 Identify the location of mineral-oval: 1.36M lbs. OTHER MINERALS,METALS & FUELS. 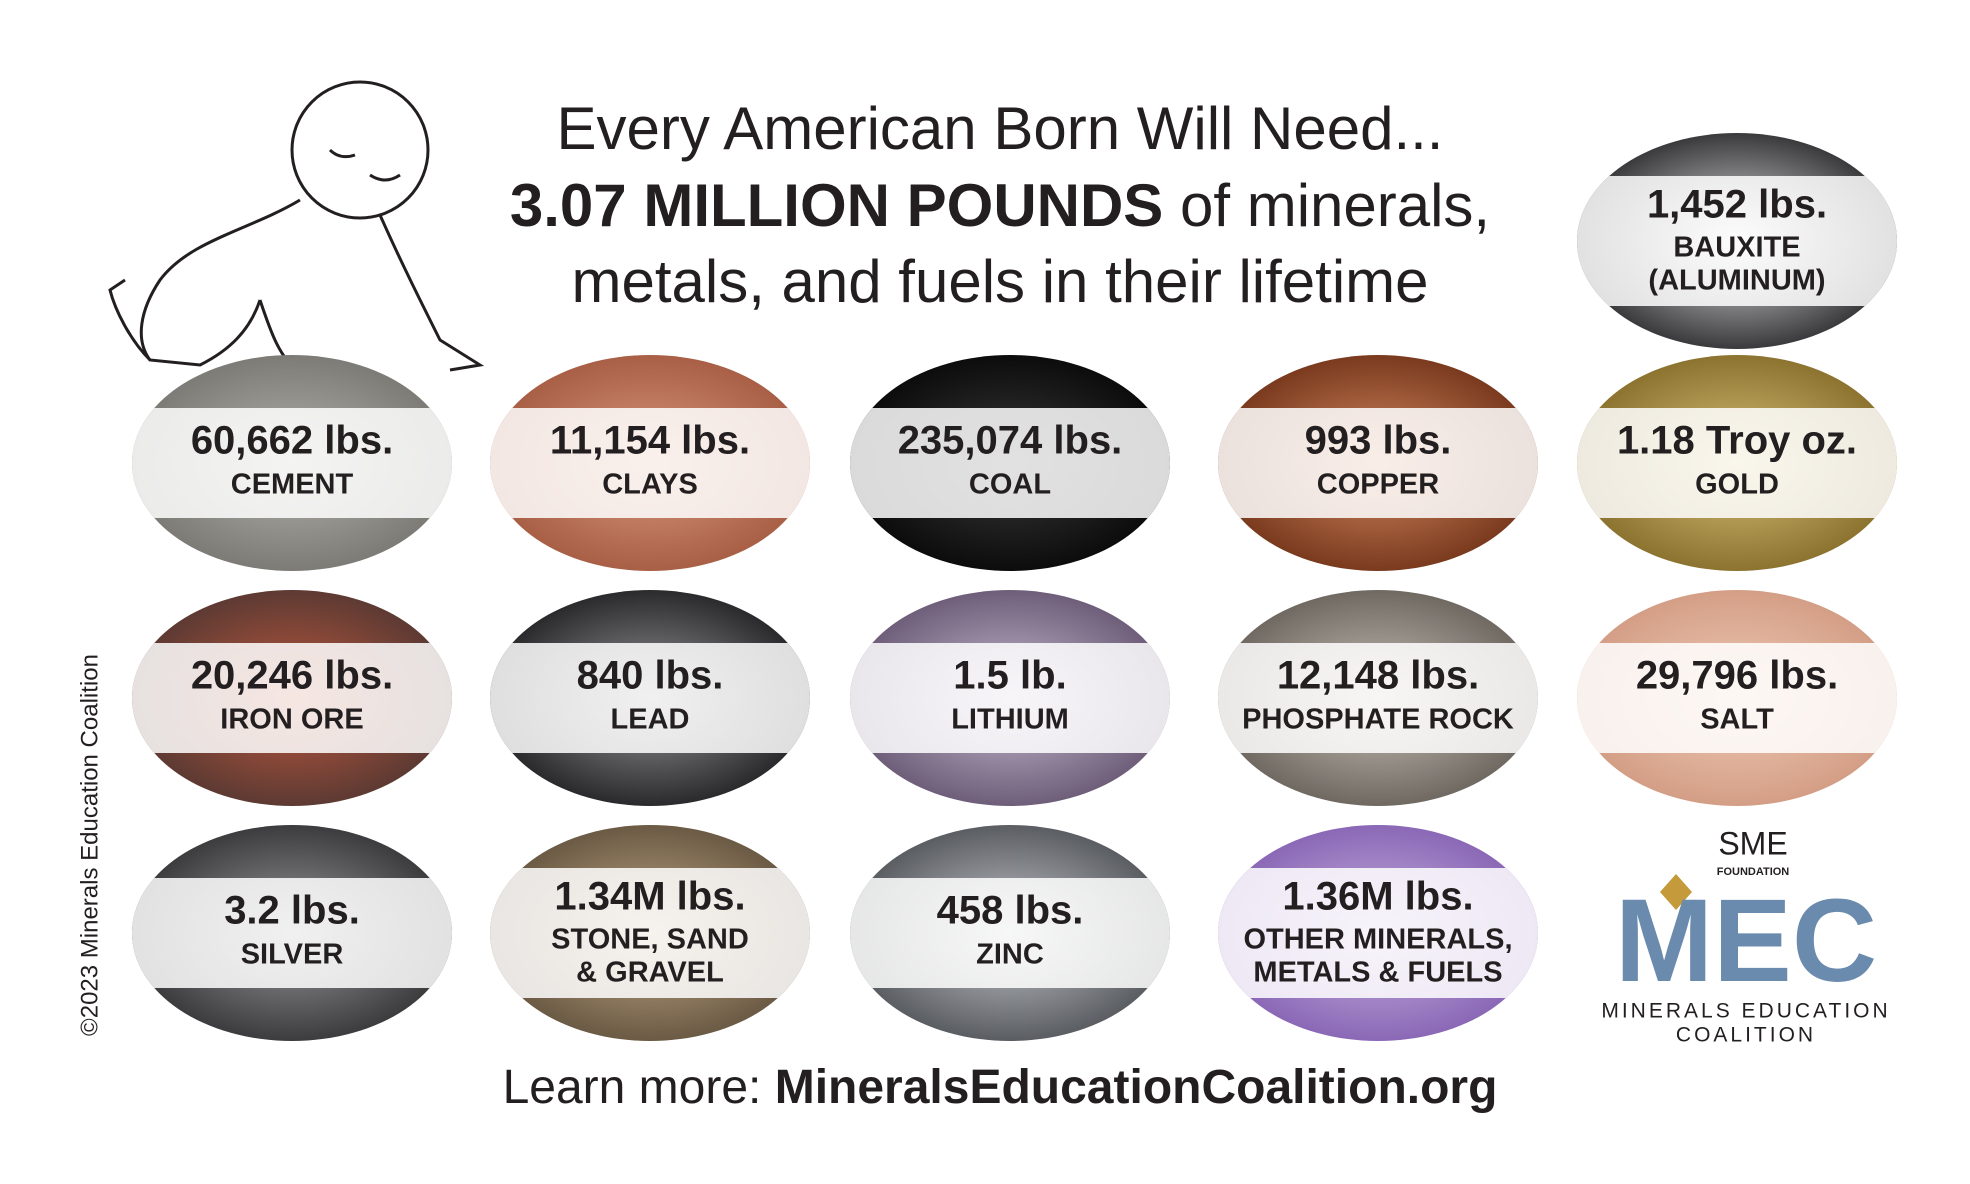
(1378, 933).